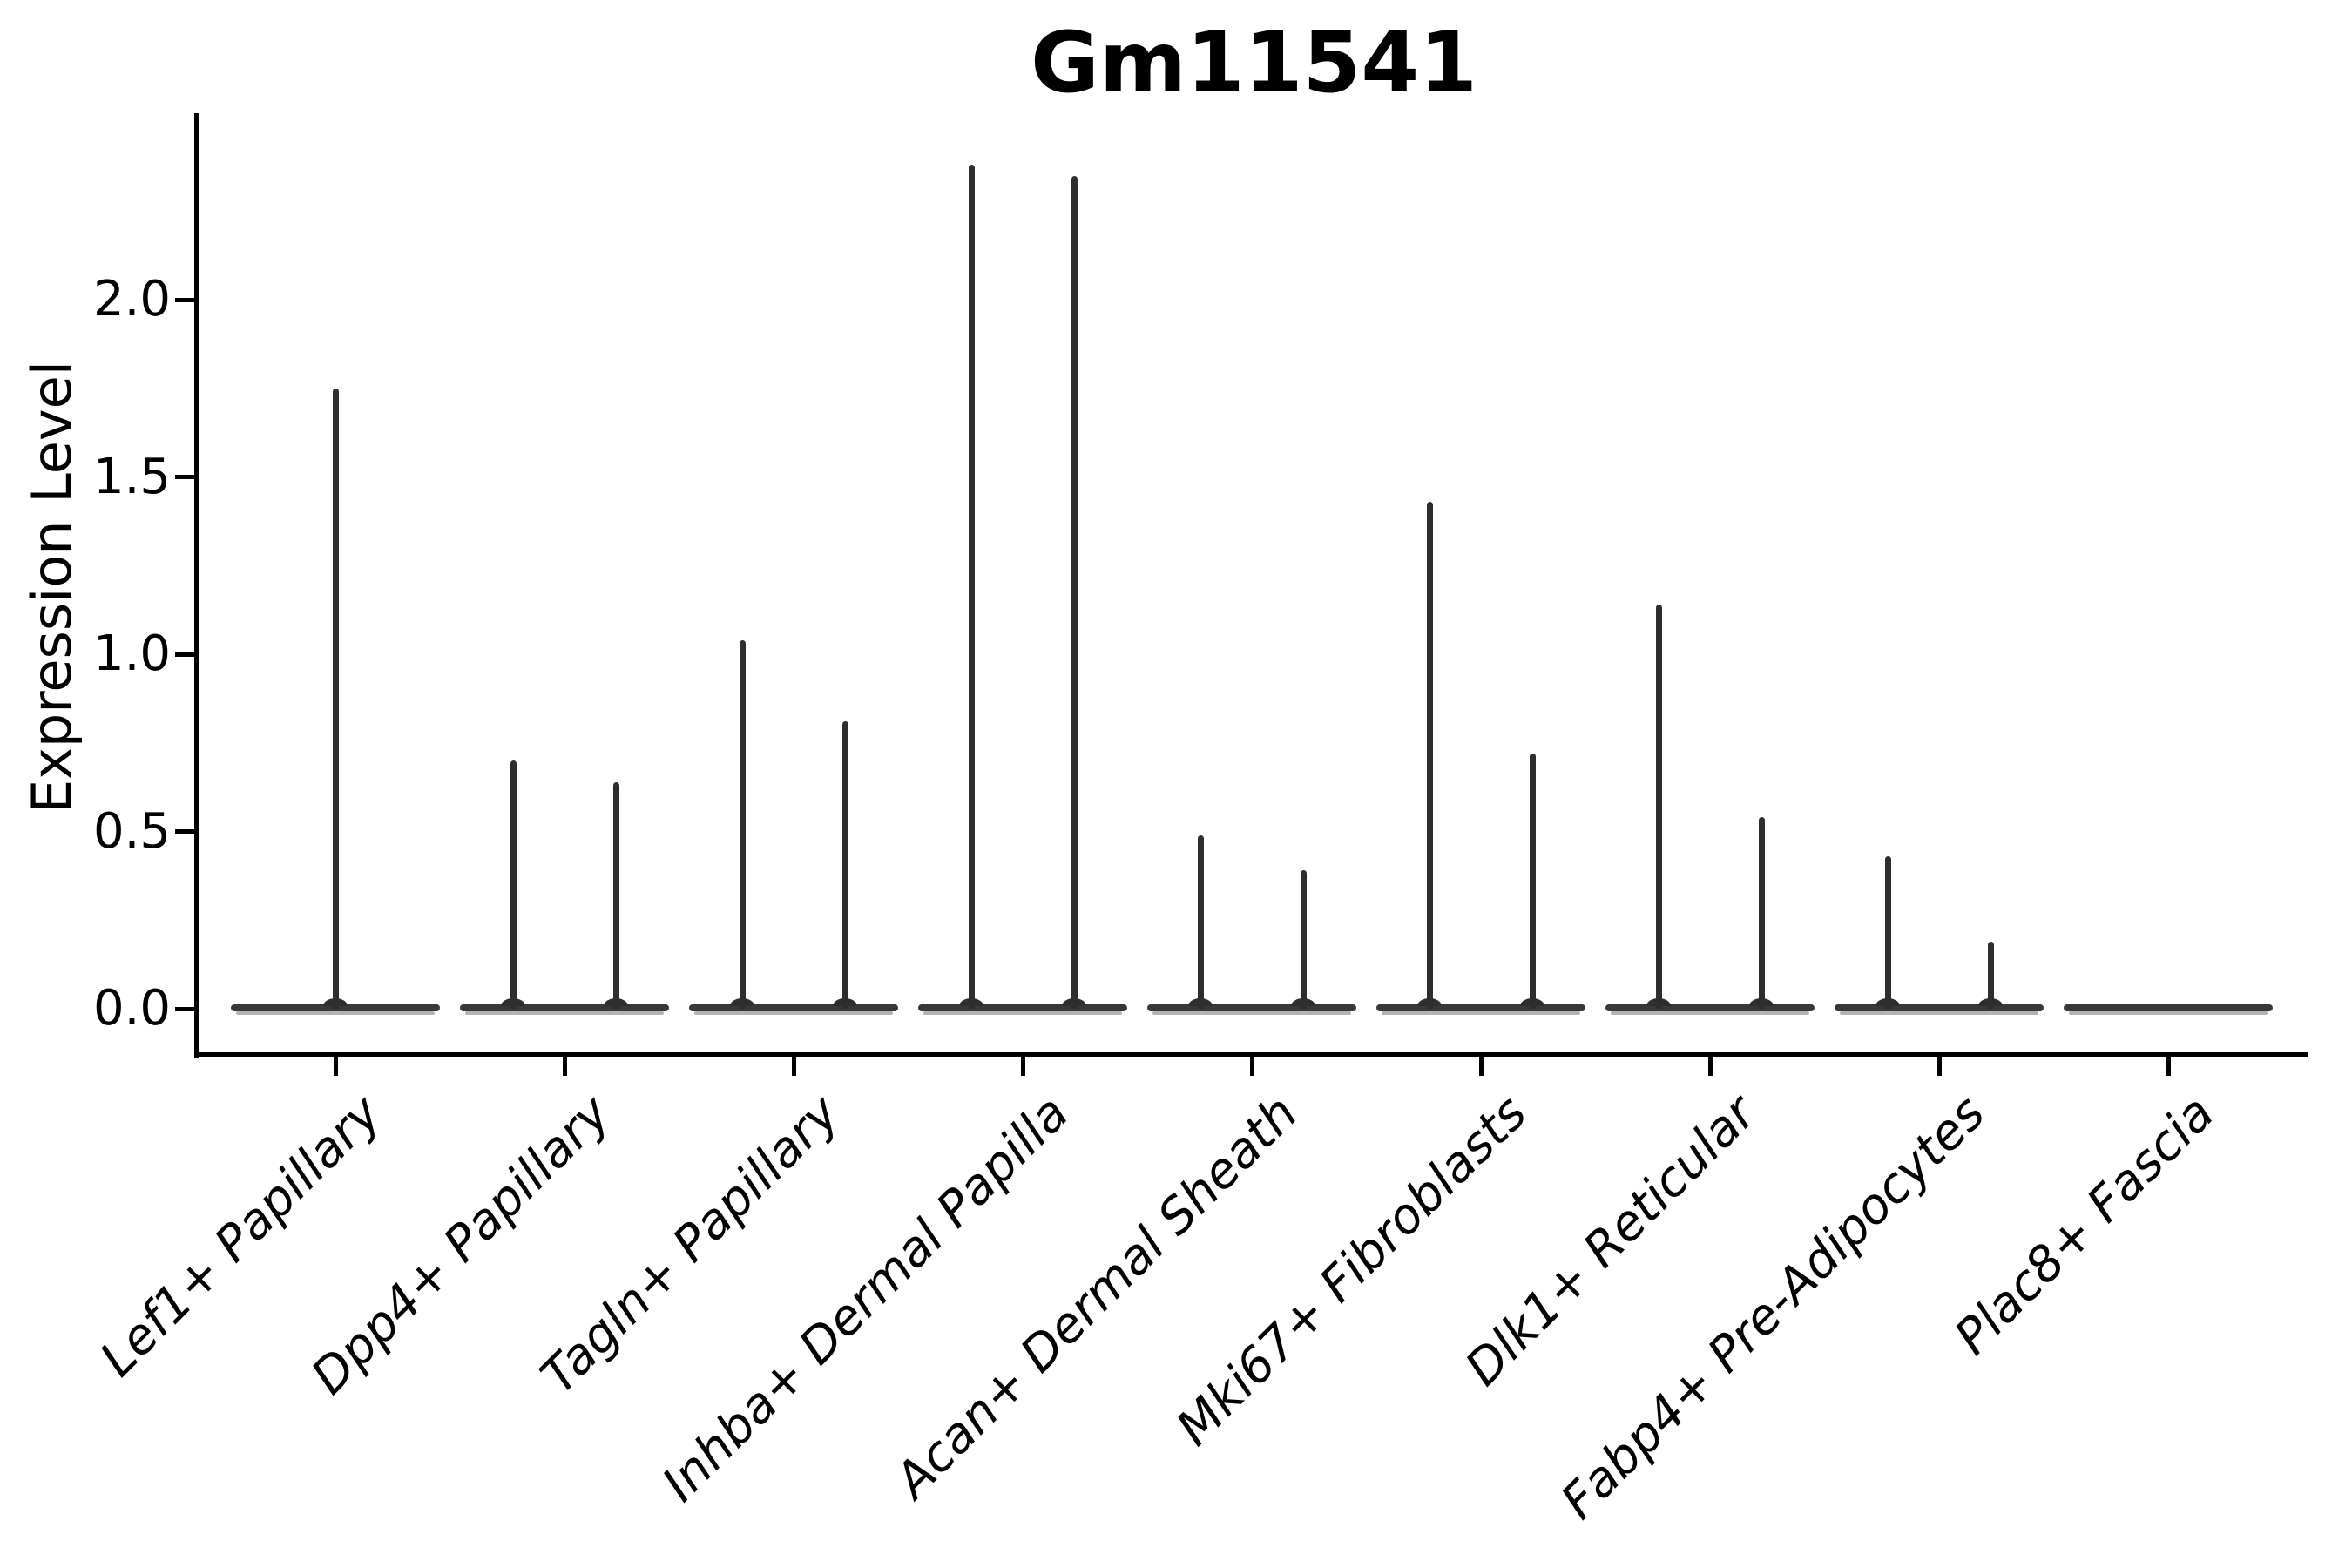 The height and width of the screenshot is (1568, 2352). I want to click on x-axis-spine, so click(1250, 1054).